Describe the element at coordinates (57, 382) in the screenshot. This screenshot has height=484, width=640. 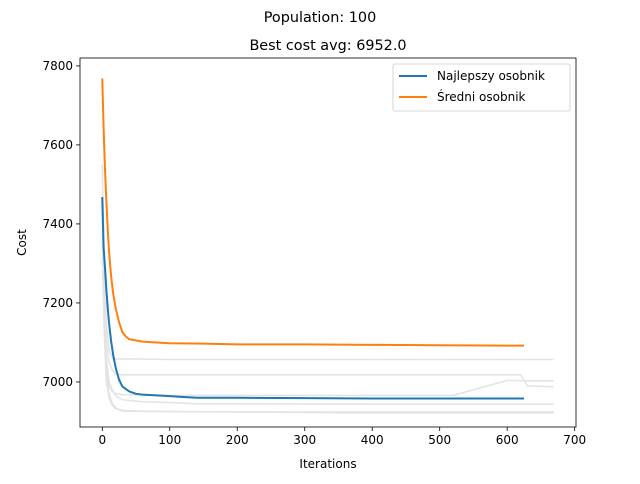
I see `y-tick-label: 7000` at that location.